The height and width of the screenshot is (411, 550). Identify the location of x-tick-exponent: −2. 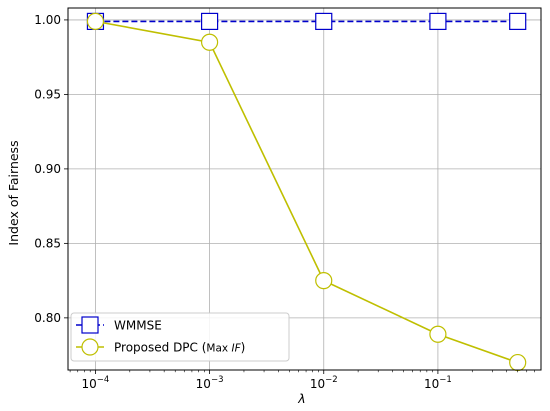
(331, 380).